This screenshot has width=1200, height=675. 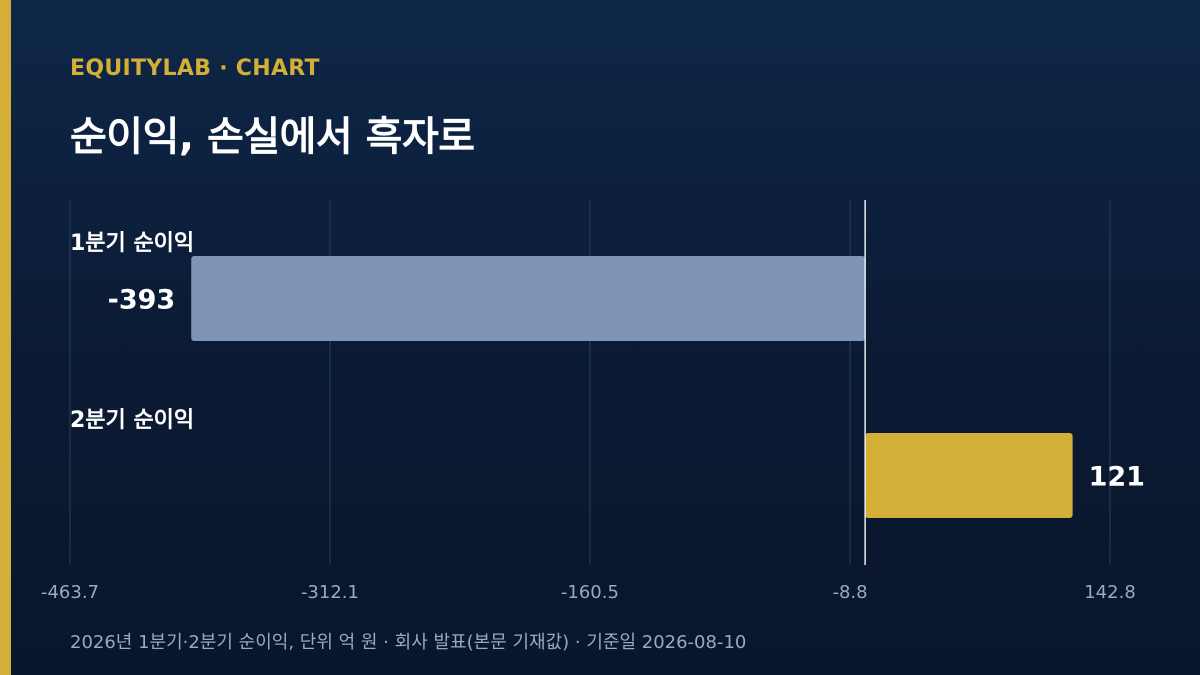 I want to click on brand-label: EQUITYLAB · CHART, so click(x=195, y=68).